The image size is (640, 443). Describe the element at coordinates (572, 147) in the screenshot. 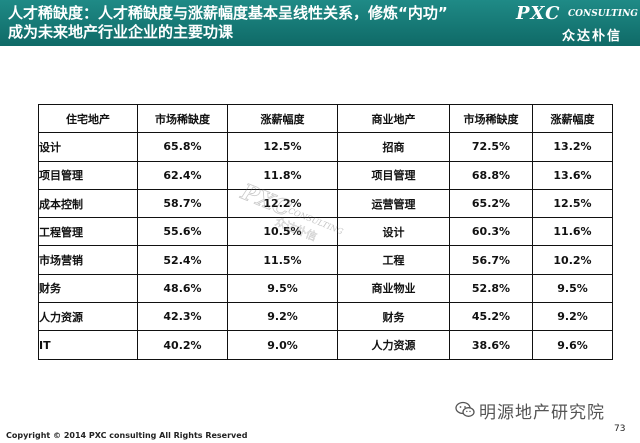

I see `table-cell: 13.2%` at that location.